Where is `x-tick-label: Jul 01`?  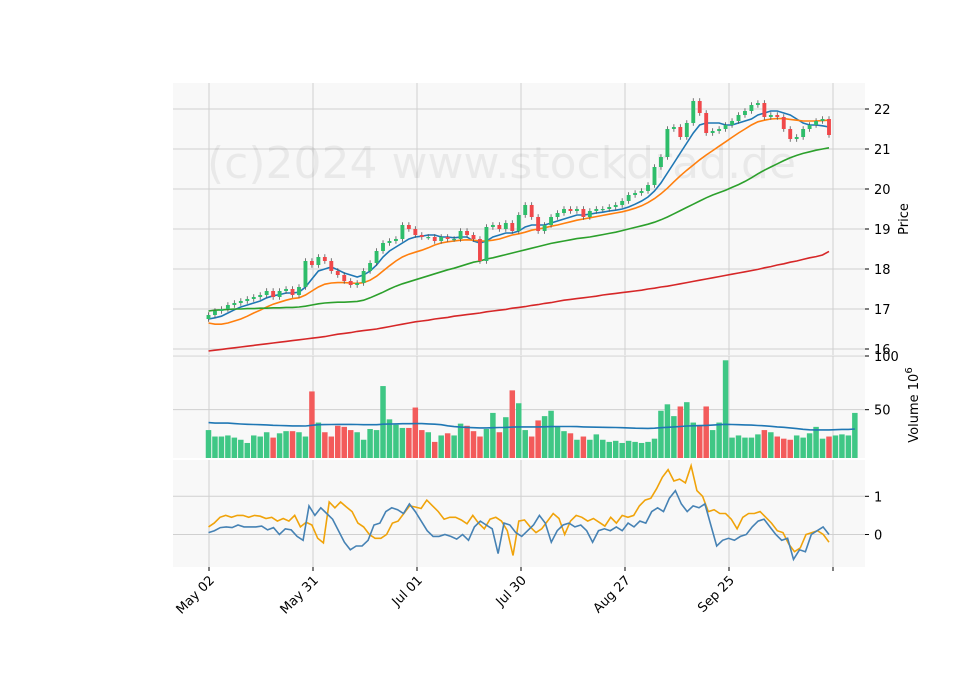 x-tick-label: Jul 01 is located at coordinates (407, 591).